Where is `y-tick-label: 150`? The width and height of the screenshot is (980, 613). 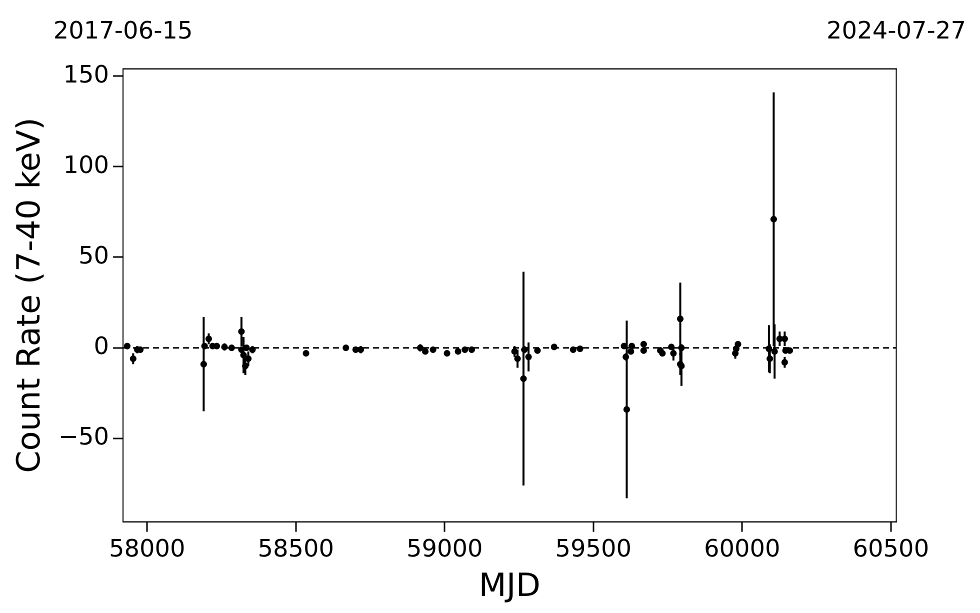
y-tick-label: 150 is located at coordinates (86, 74).